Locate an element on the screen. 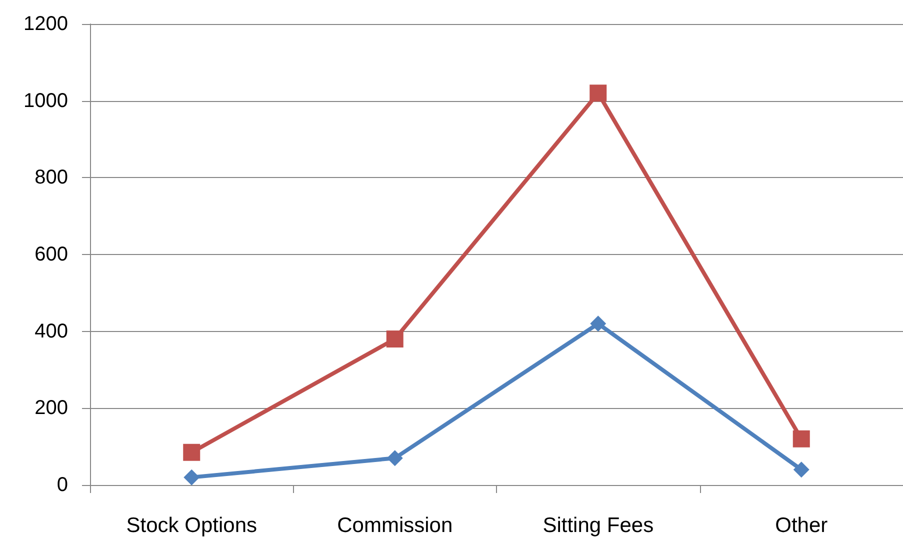  y-tick-label: 1000 is located at coordinates (46, 101).